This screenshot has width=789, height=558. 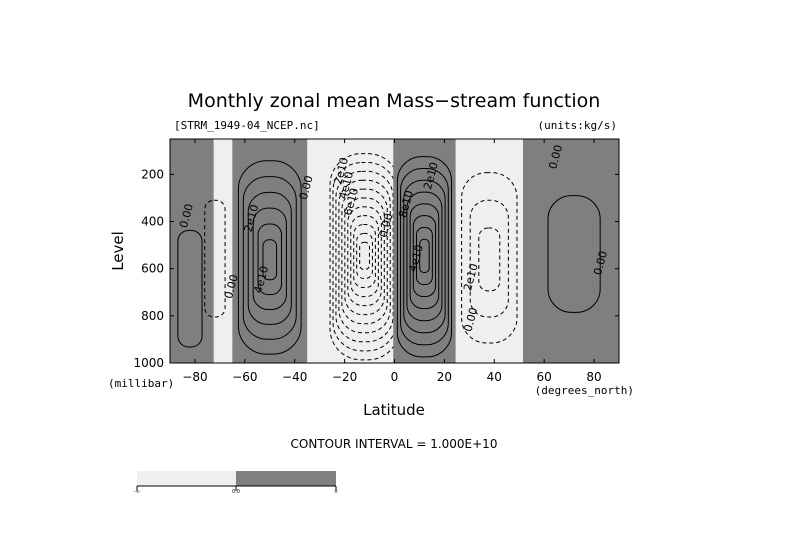 I want to click on colorbar: -∞ 0.0 ∞, so click(x=236, y=483).